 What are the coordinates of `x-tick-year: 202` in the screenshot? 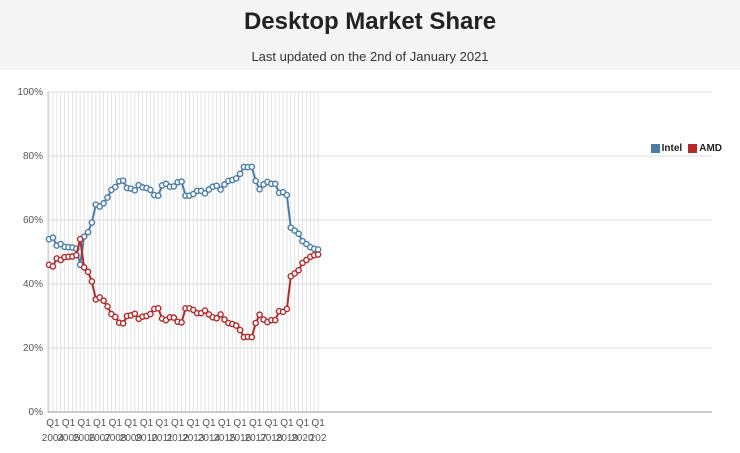 It's located at (318, 438).